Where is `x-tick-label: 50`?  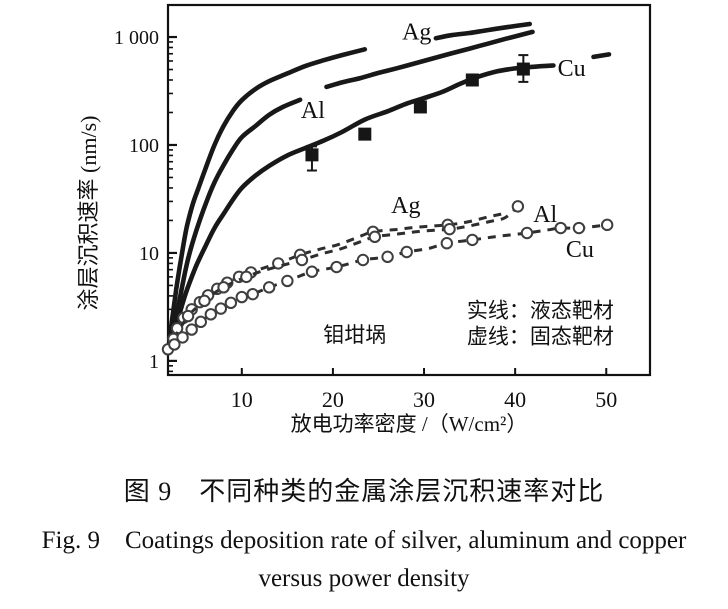
x-tick-label: 50 is located at coordinates (606, 399).